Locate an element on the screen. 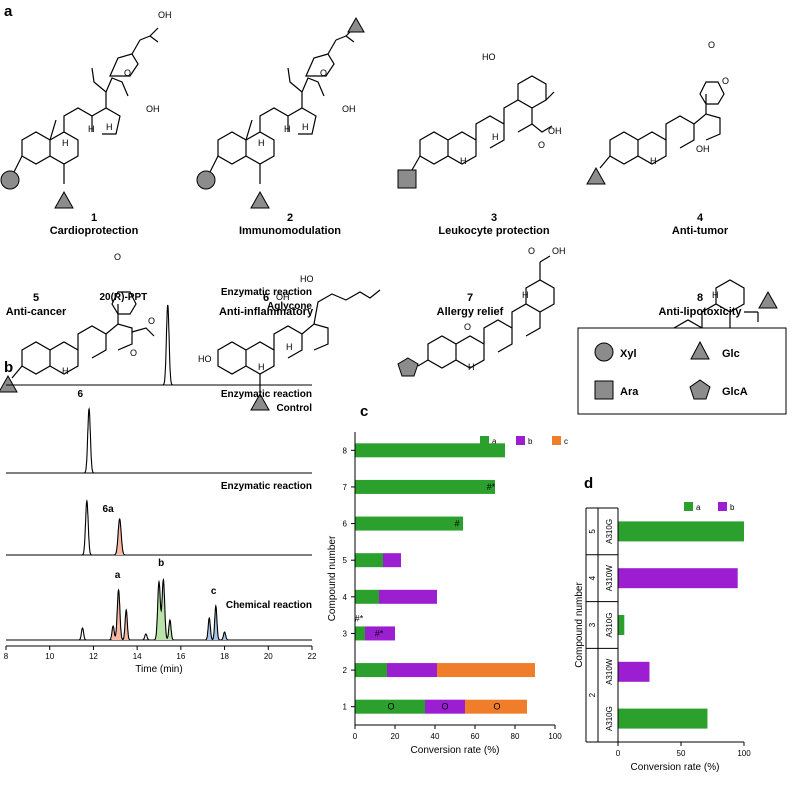  sugar-legend: Xyl Glc Ara GlcA is located at coordinates (682, 371).